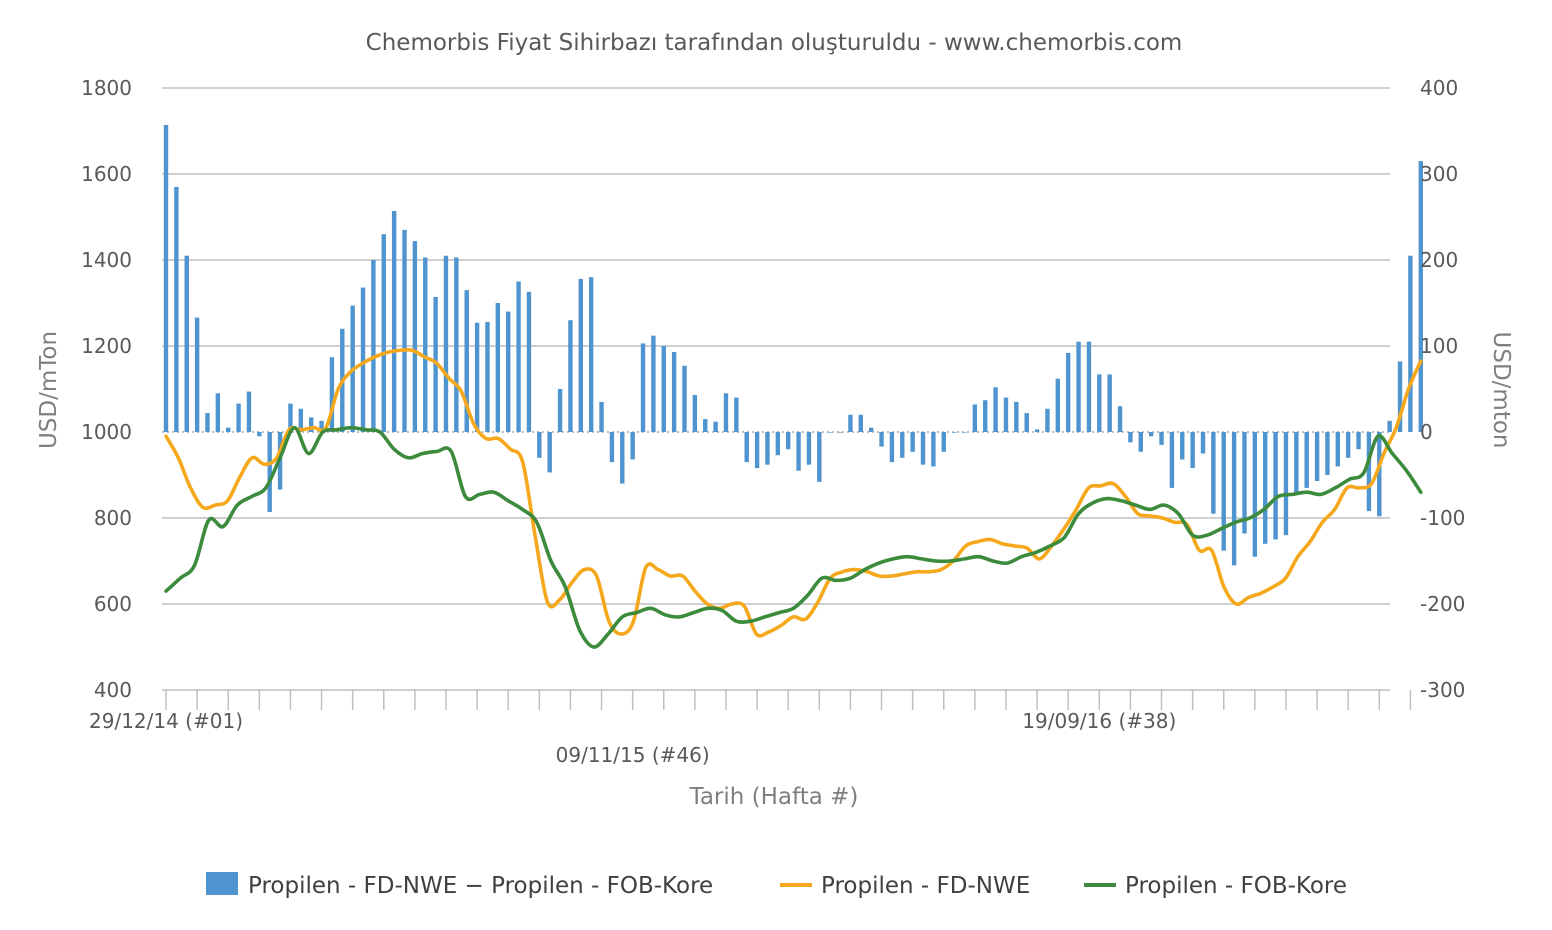 The image size is (1552, 930). What do you see at coordinates (1099, 721) in the screenshot?
I see `x-tick-label: 19/09/16 (#38)` at bounding box center [1099, 721].